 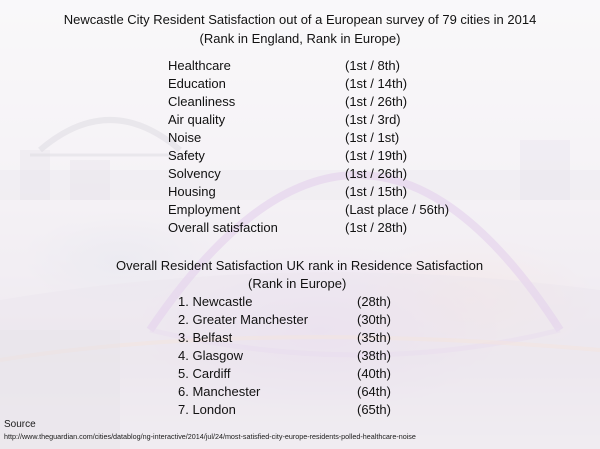 I want to click on metric-rank: (Last place / 56th), so click(x=397, y=209).